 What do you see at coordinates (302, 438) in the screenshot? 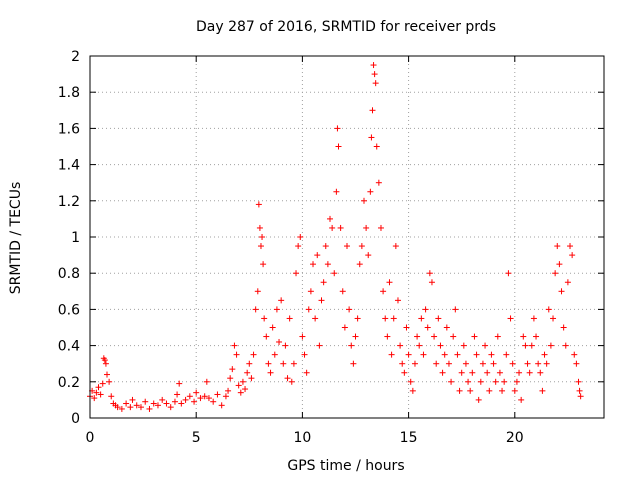
I see `x-tick-label: 10` at bounding box center [302, 438].